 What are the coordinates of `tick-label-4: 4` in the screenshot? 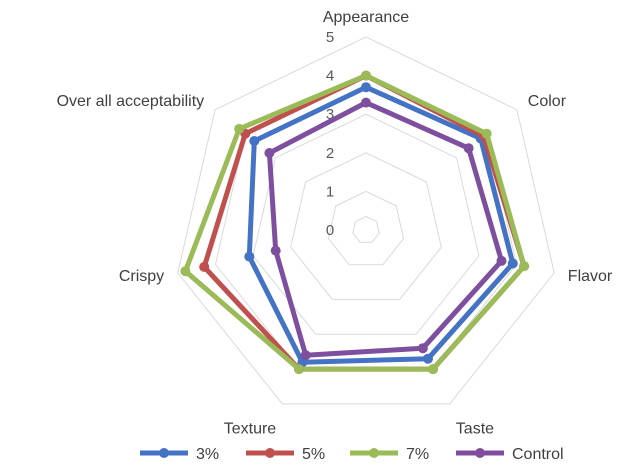 It's located at (330, 76).